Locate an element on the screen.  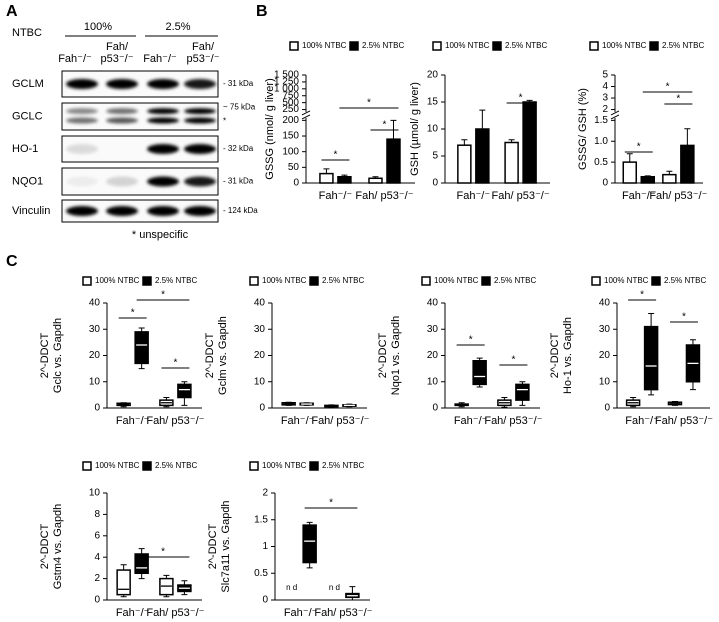
y-tick-label: 1.5 is located at coordinates (261, 519).